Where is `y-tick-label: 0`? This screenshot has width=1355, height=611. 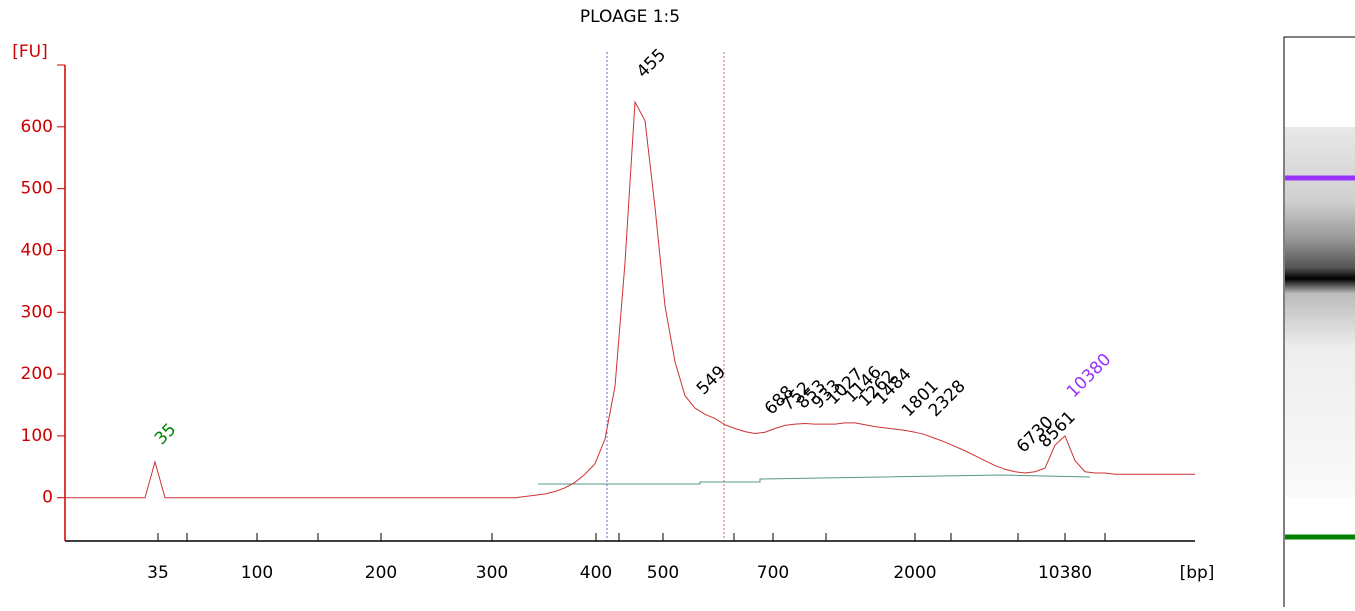 y-tick-label: 0 is located at coordinates (47, 498).